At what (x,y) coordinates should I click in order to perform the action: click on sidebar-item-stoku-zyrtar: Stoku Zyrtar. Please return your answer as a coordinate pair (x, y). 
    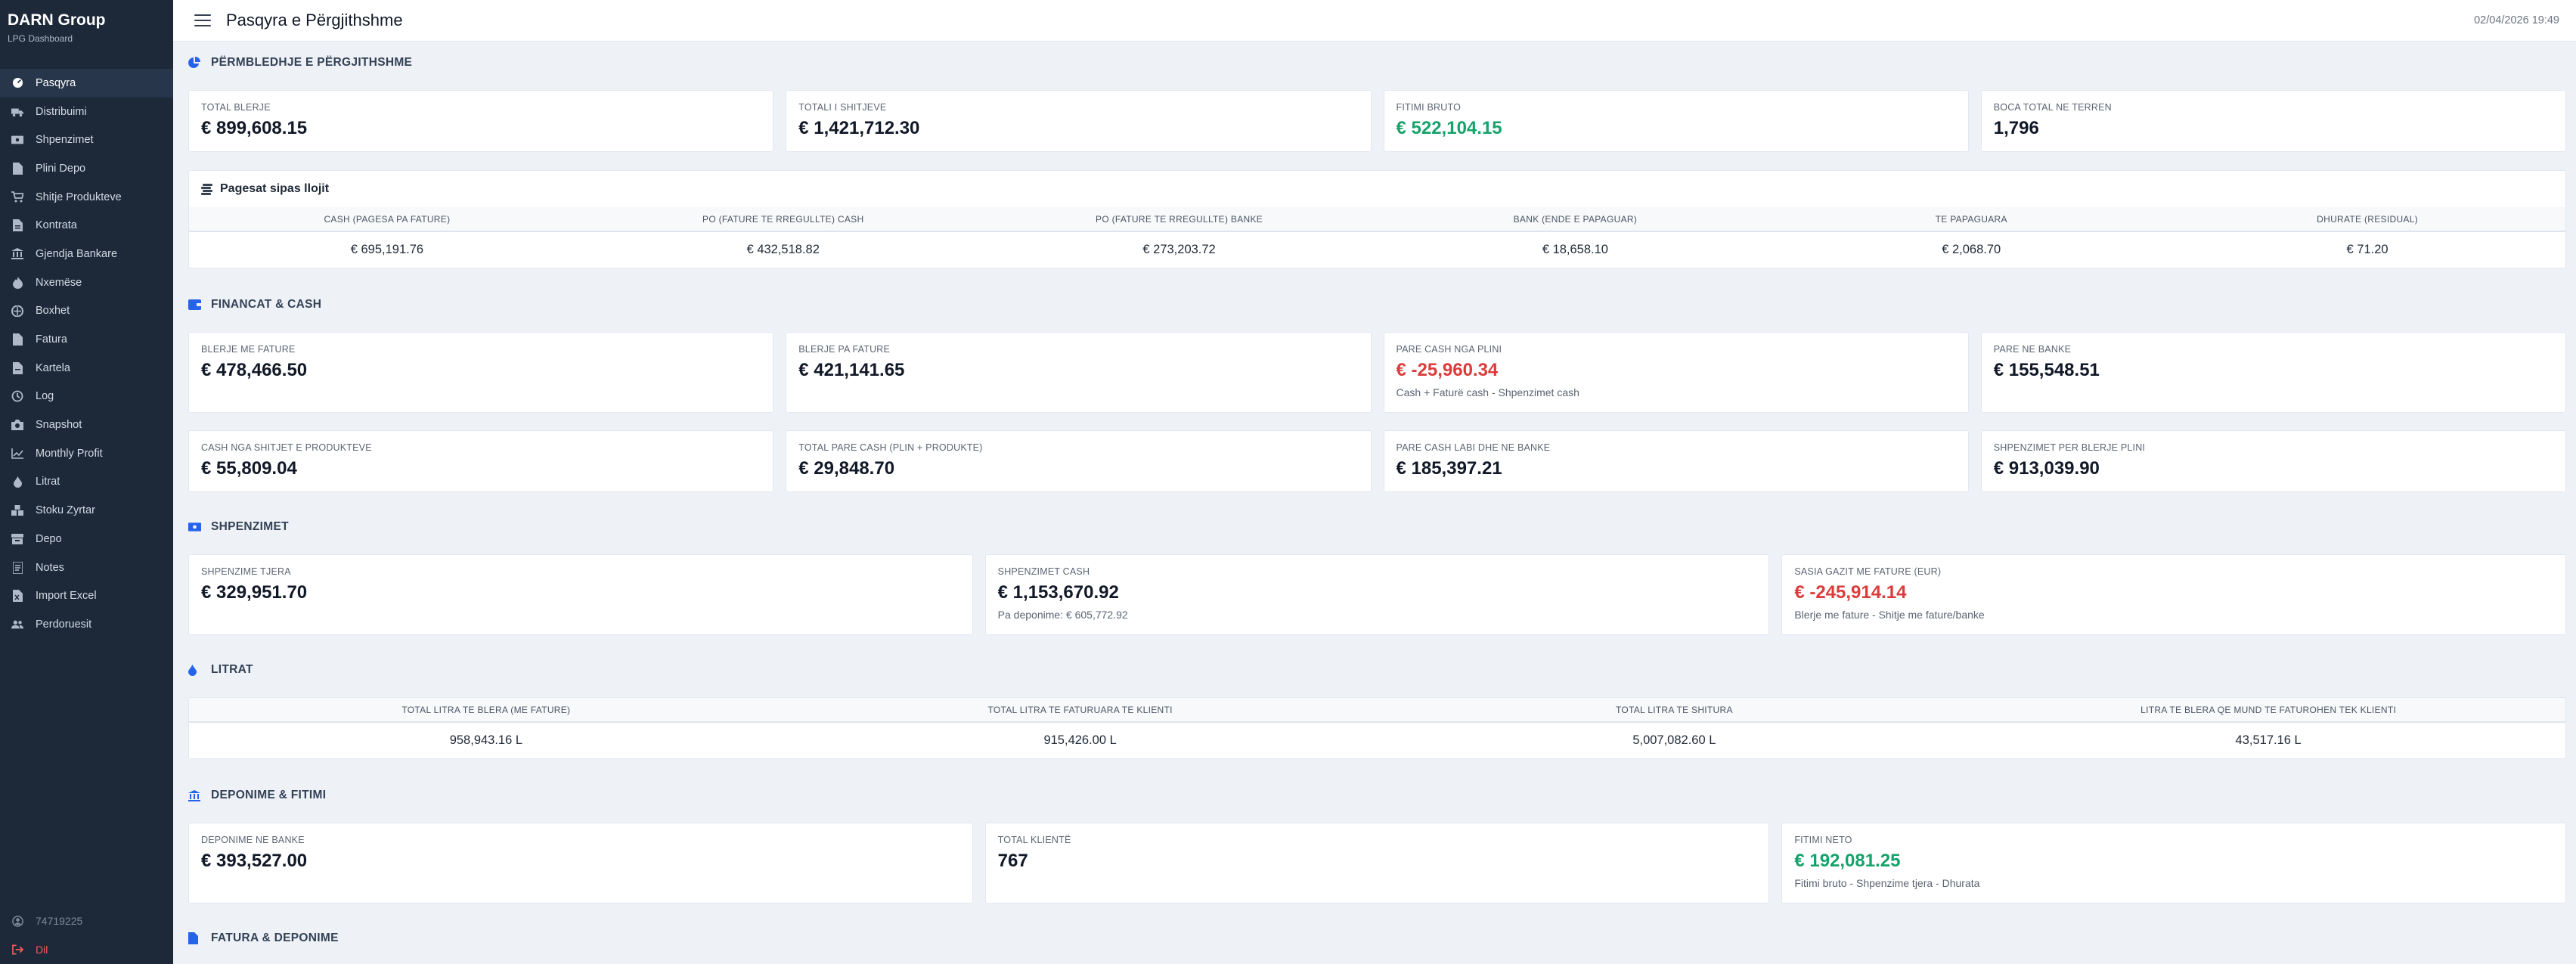
    Looking at the image, I should click on (86, 510).